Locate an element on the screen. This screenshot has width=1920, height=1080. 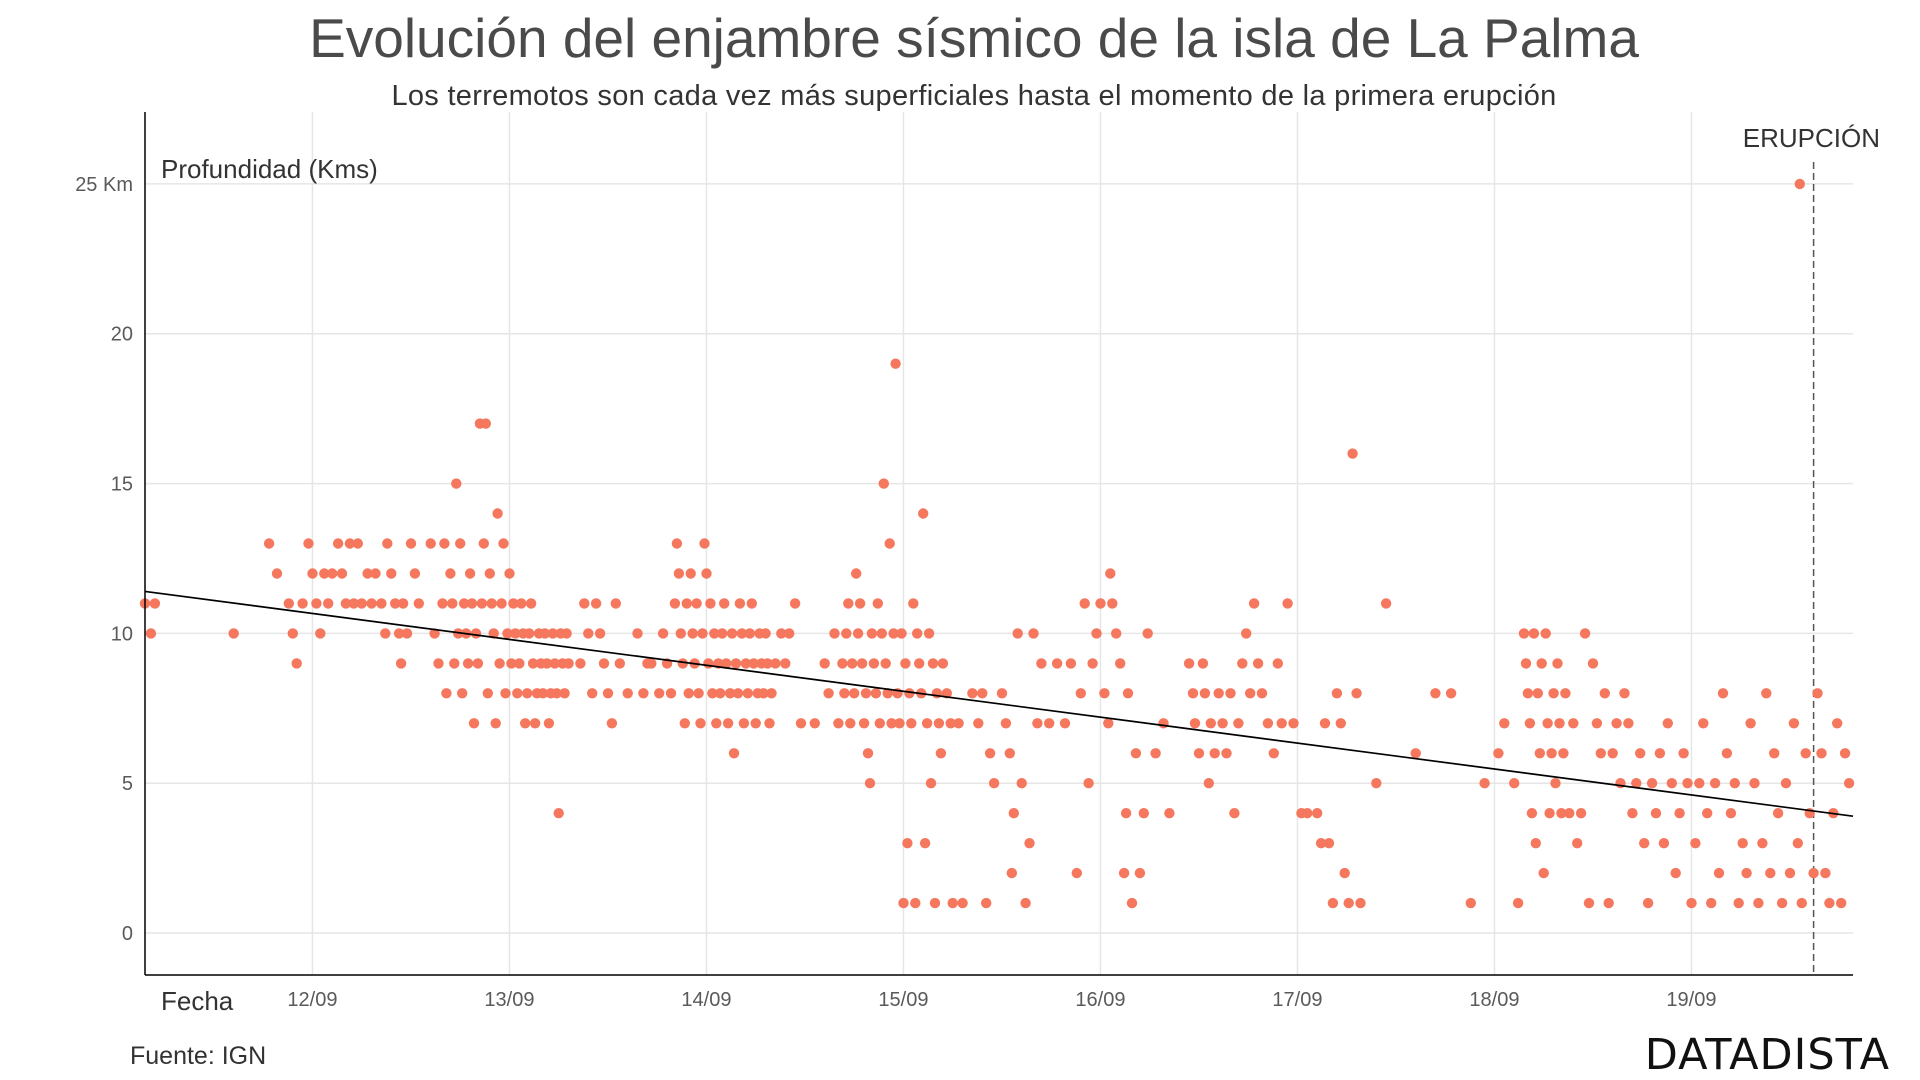
x-axis-ticks: 12/09 13/09 14/09 15/09 16/09 17/09 18/09 19/09 is located at coordinates (1001, 1000).